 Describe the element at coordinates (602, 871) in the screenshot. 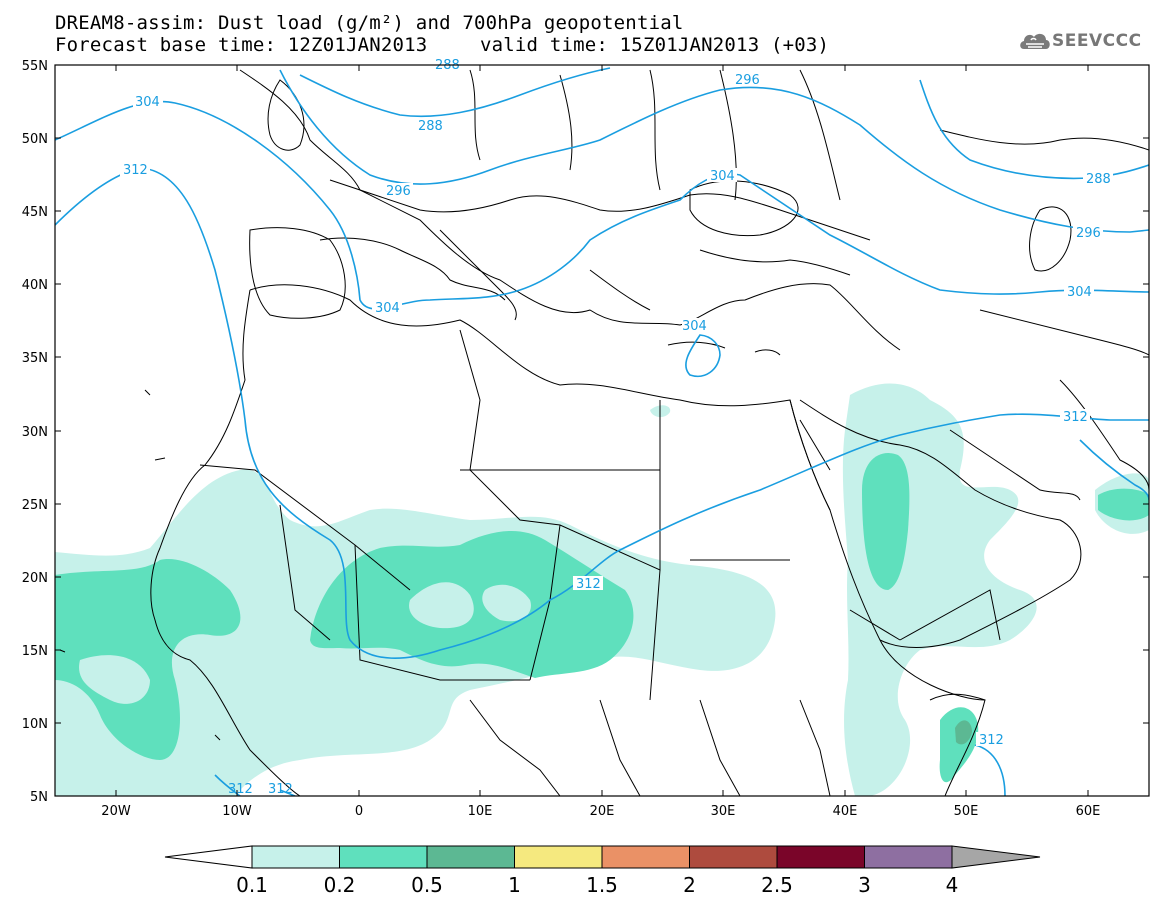

I see `colorbar: 0.1 0.2 0.5 1 1.5 2 2.5 3 4` at that location.